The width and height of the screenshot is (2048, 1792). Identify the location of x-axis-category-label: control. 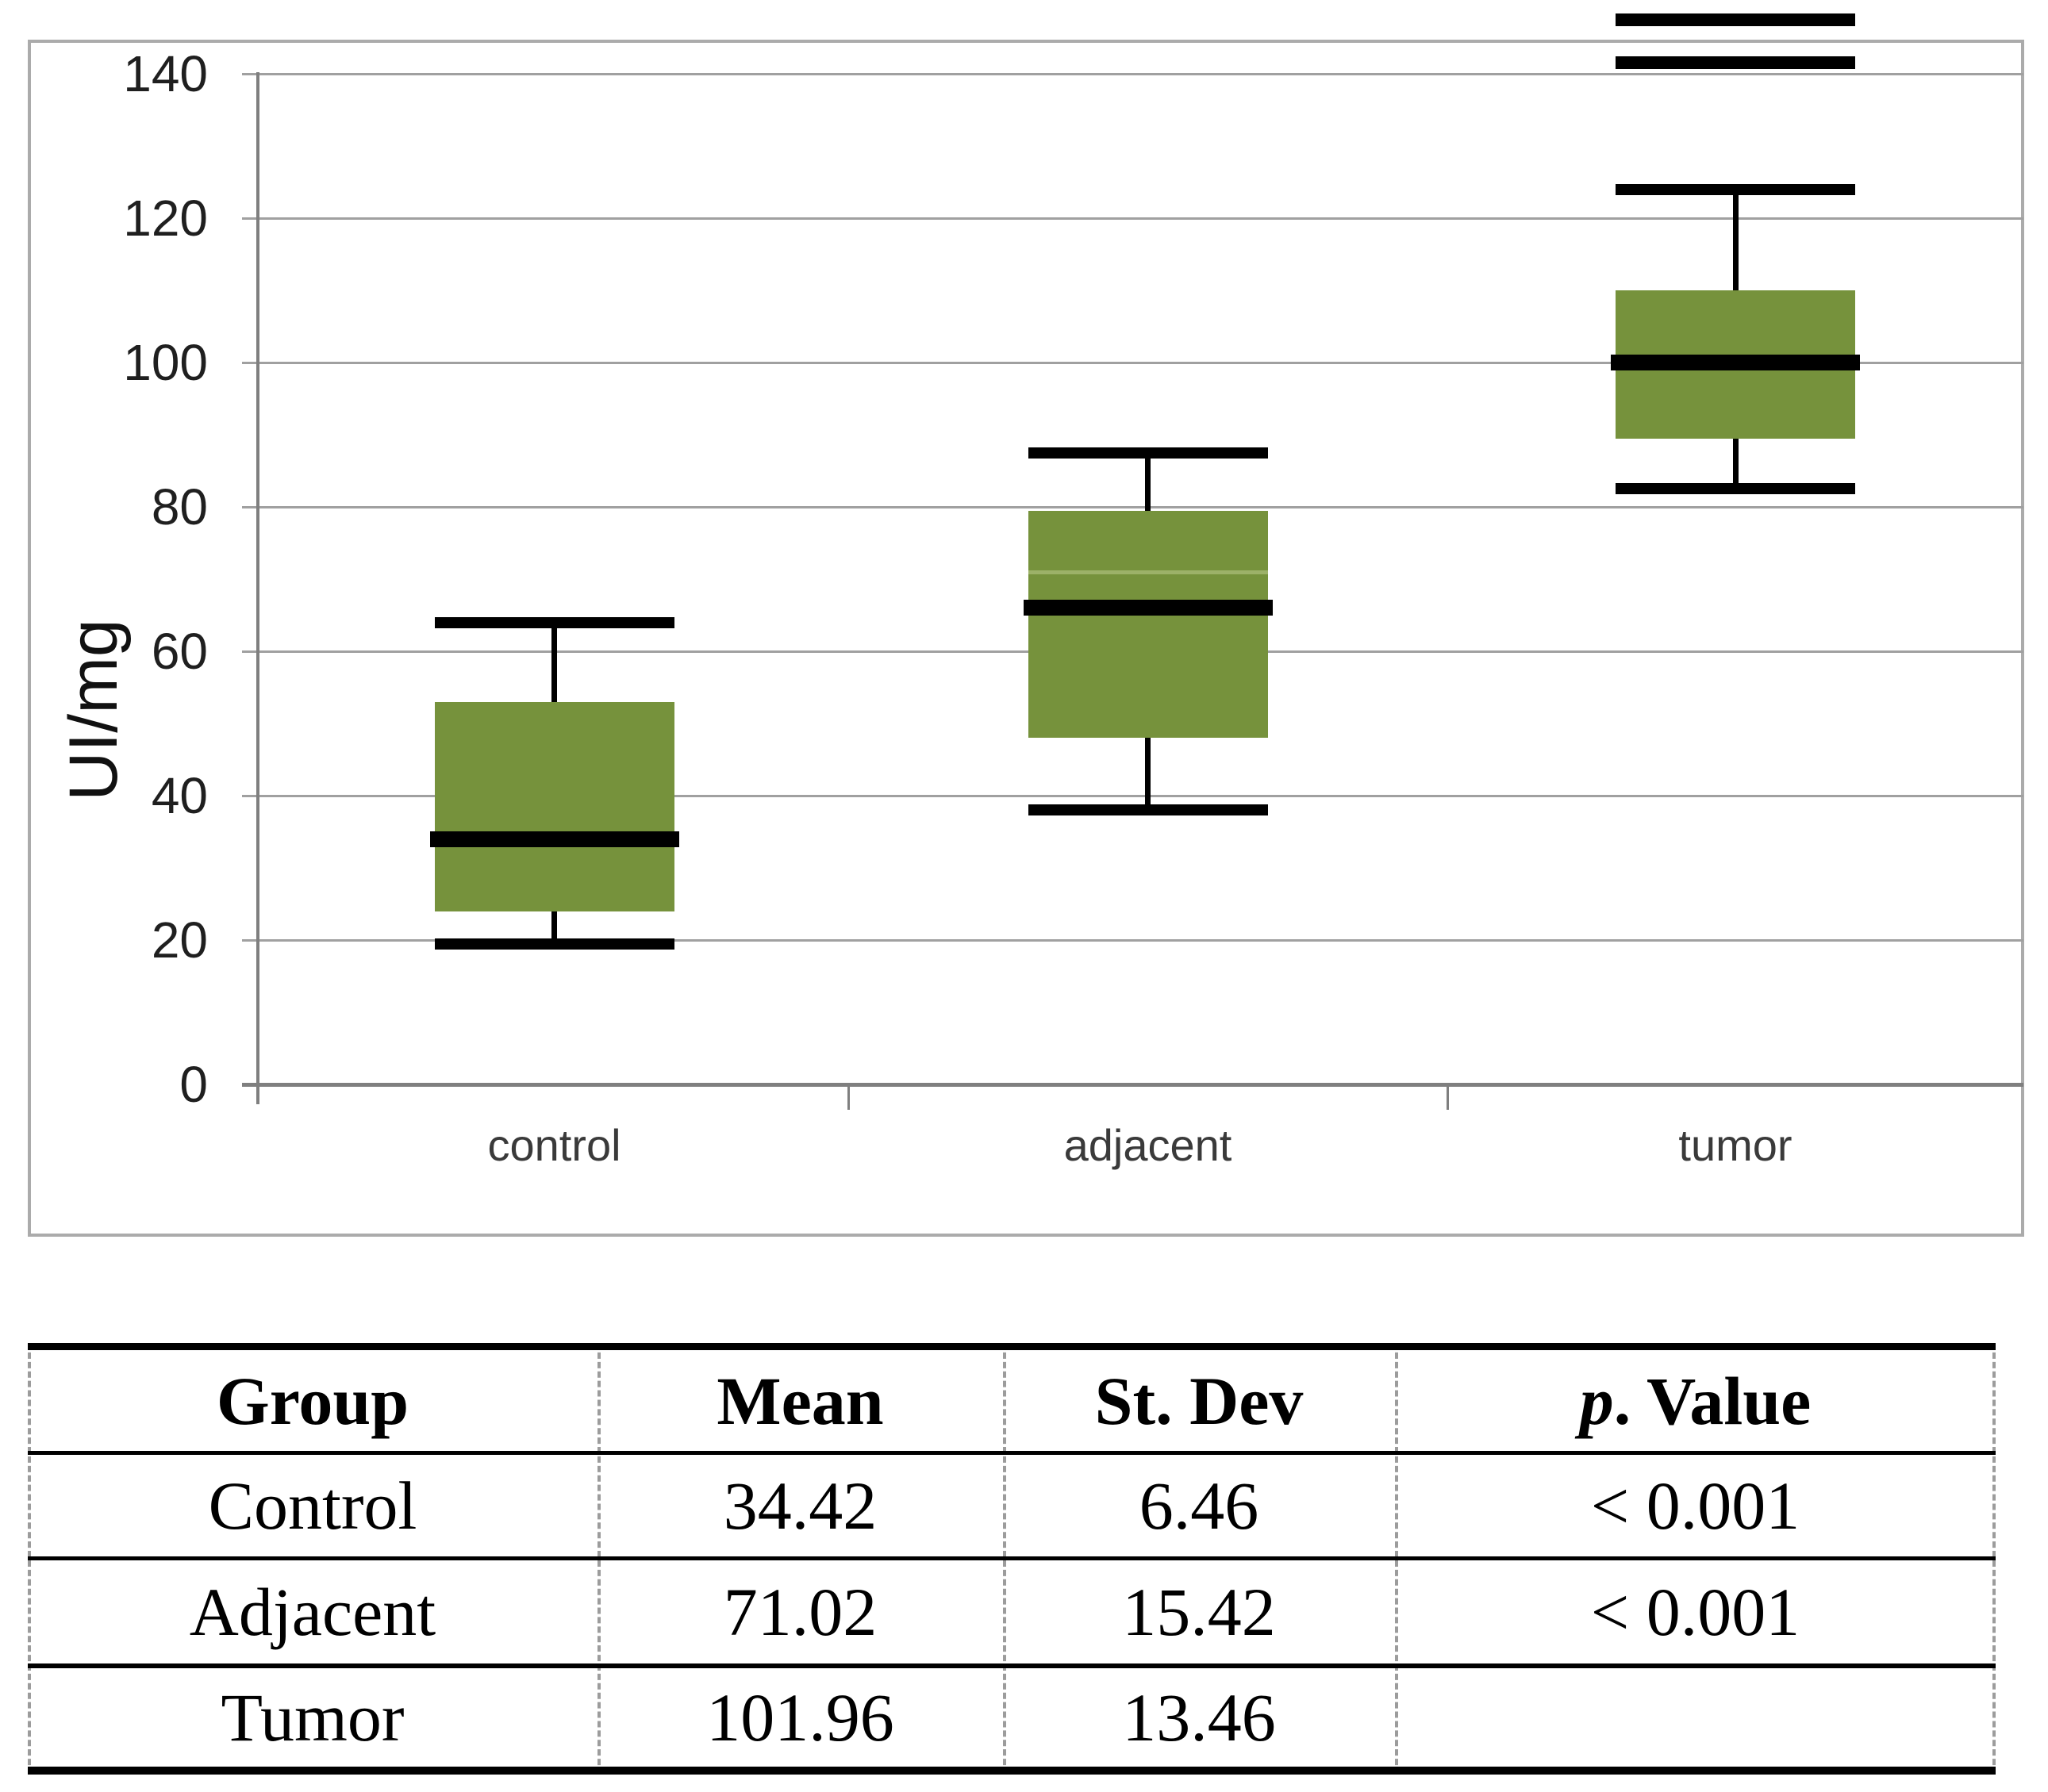
(554, 1145).